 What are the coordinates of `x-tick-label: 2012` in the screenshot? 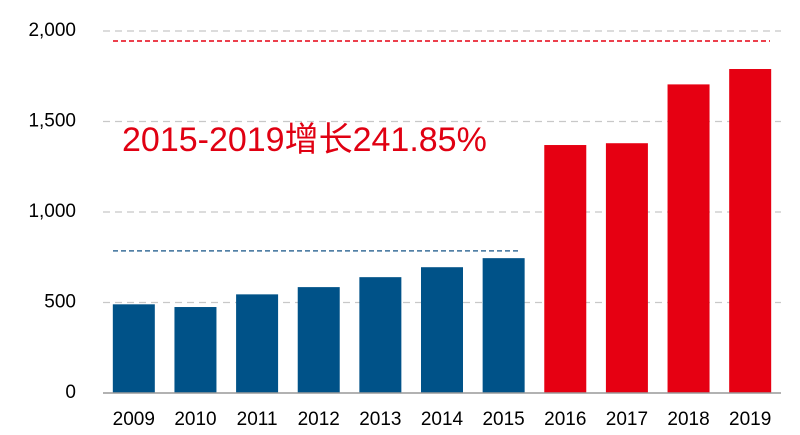 It's located at (319, 419).